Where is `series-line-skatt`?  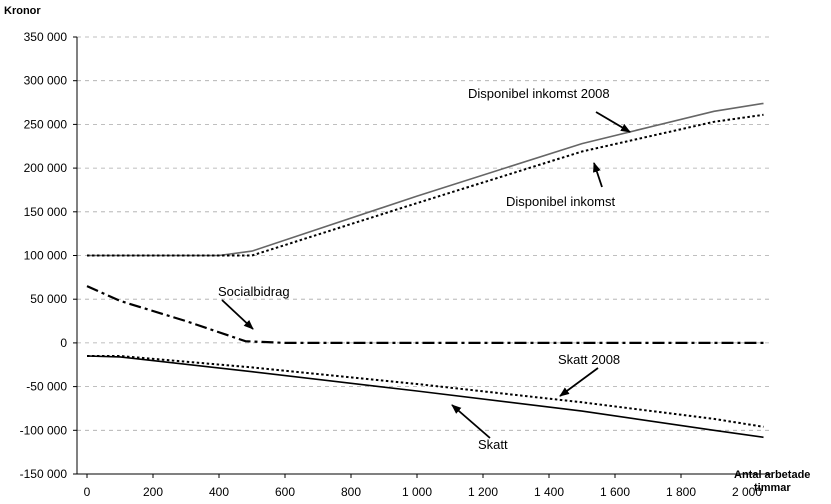
series-line-skatt is located at coordinates (425, 397).